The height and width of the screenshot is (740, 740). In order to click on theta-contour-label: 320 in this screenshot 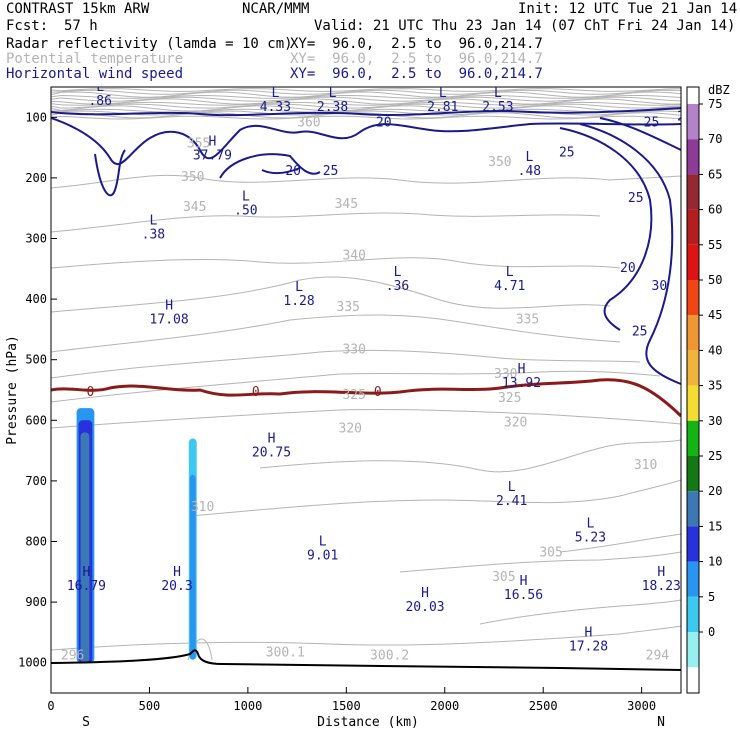, I will do `click(515, 422)`.